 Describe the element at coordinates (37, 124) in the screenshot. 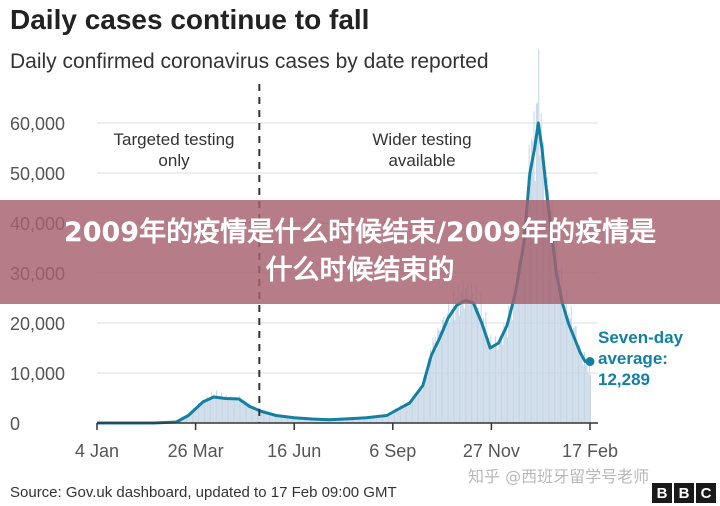

I see `y-tick-label: 60,000` at that location.